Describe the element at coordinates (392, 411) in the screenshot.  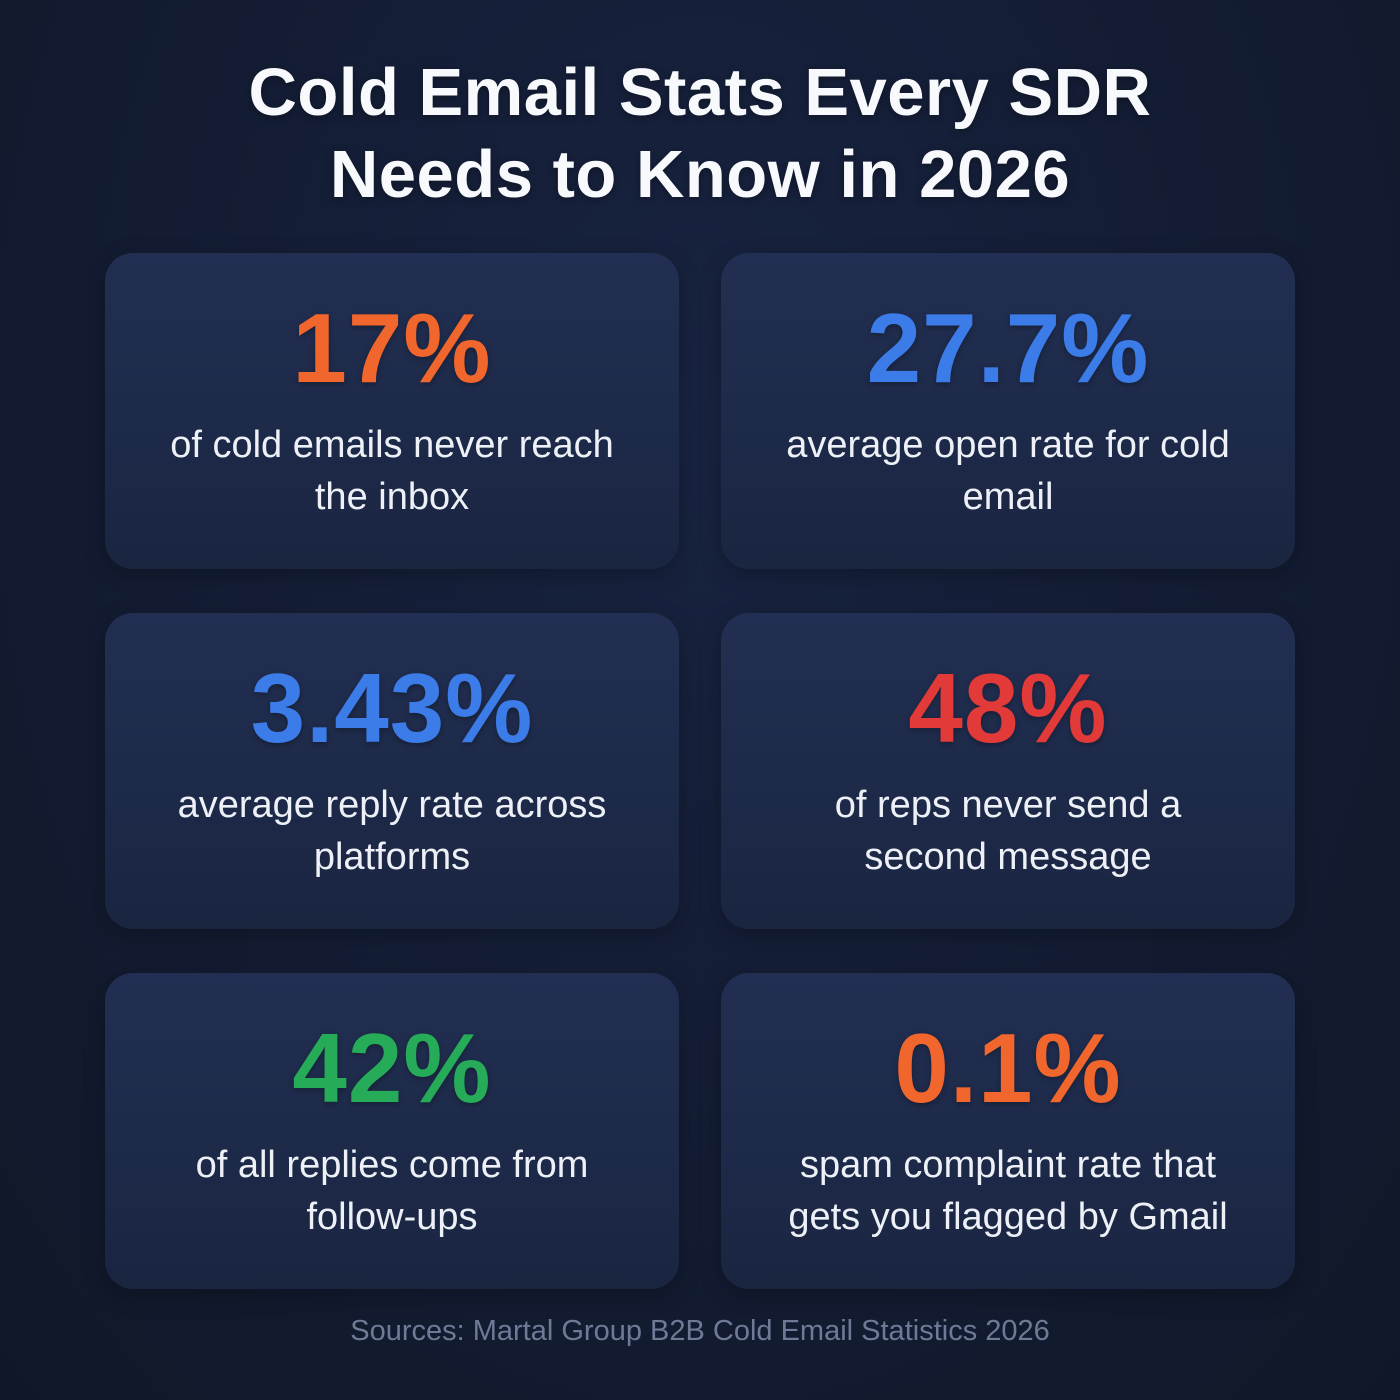
I see `stat-card-deliverability: 17% of cold emails never reach the inbox` at that location.